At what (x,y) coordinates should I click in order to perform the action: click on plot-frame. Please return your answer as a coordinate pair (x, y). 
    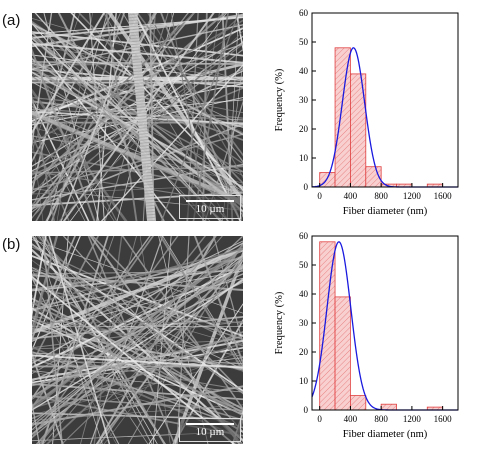
    Looking at the image, I should click on (385, 100).